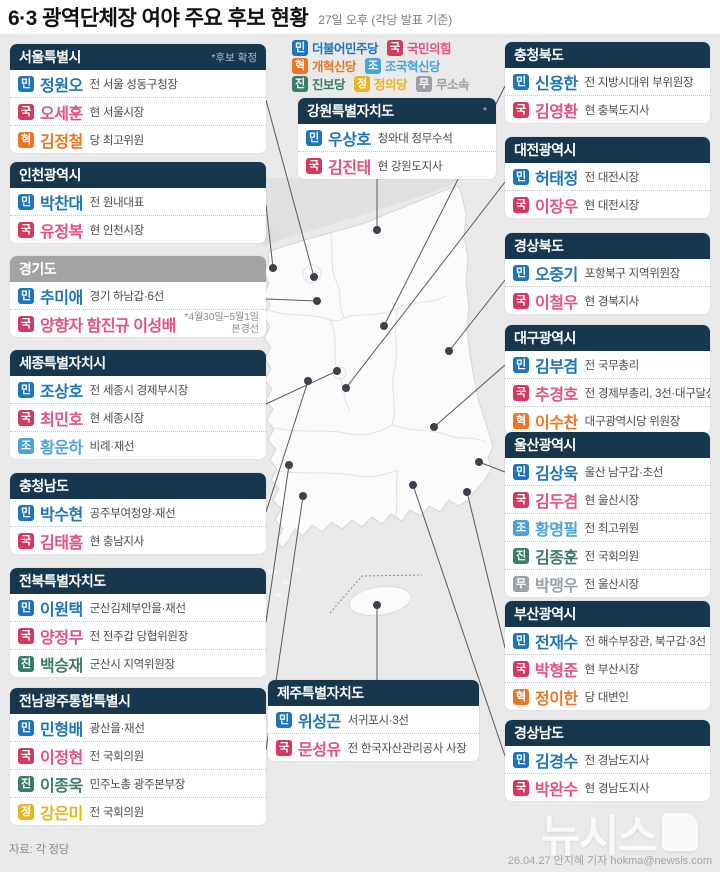 The width and height of the screenshot is (720, 872). What do you see at coordinates (61, 114) in the screenshot?
I see `candidate-name: 오세훈` at bounding box center [61, 114].